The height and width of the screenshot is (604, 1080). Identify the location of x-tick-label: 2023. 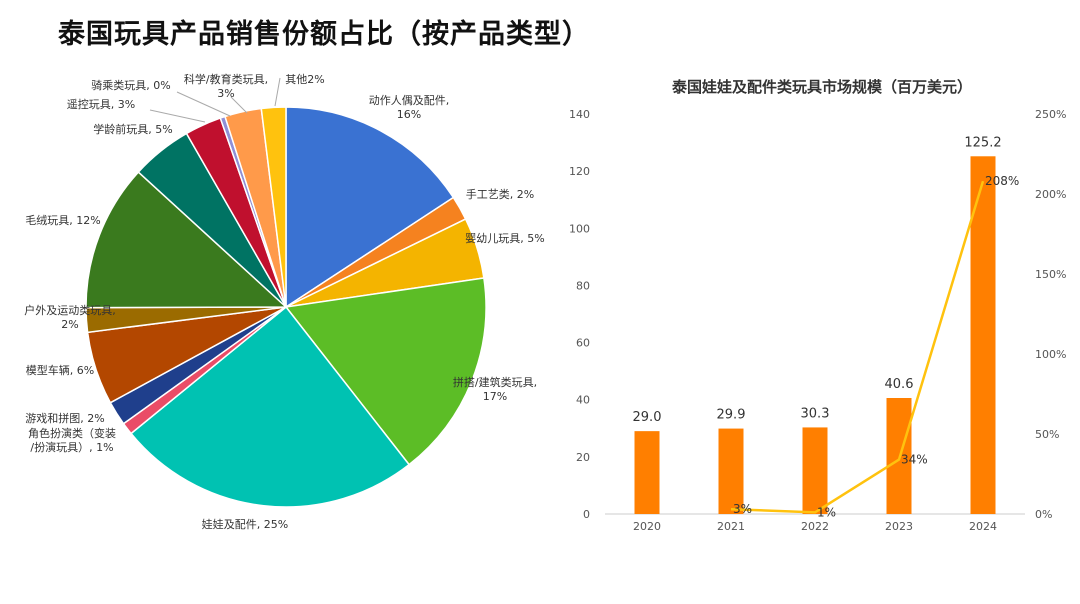
(899, 526).